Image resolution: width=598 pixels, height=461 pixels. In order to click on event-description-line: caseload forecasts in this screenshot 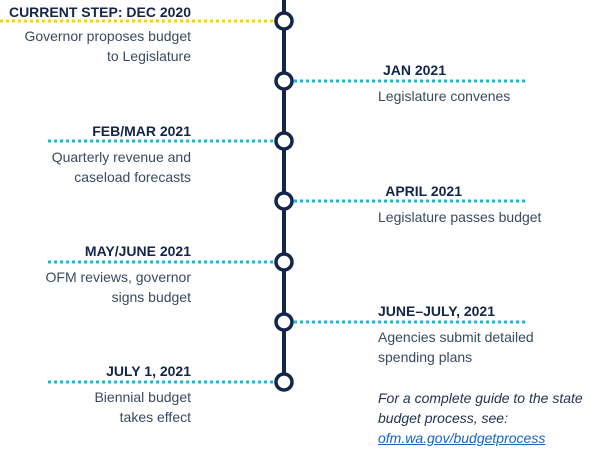, I will do `click(132, 177)`.